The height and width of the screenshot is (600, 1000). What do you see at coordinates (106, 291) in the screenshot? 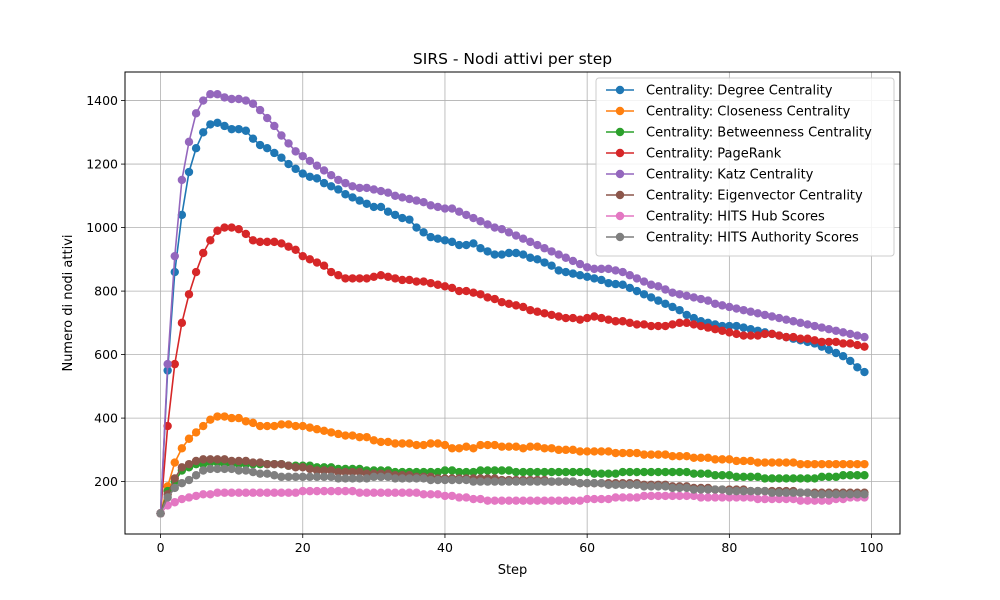
I see `y-tick-label: 800` at bounding box center [106, 291].